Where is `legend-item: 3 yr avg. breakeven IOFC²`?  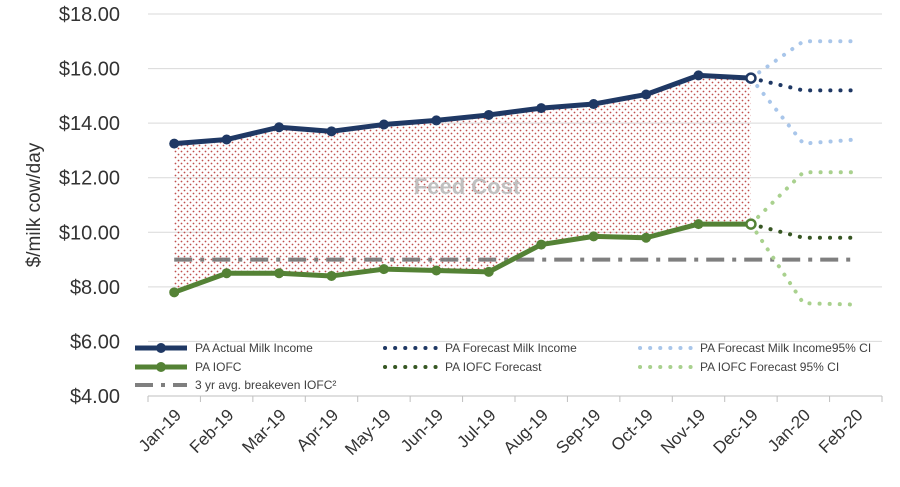 legend-item: 3 yr avg. breakeven IOFC² is located at coordinates (235, 385).